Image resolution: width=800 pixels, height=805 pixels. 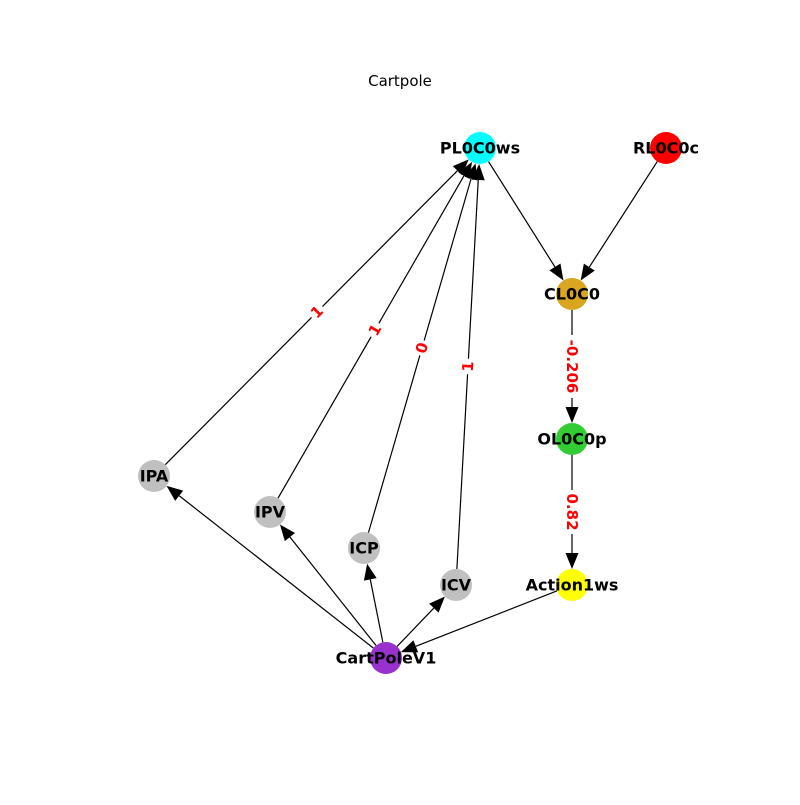 I want to click on edge-label-CL0C0-to-OL0C0p: -0.206, so click(x=572, y=366).